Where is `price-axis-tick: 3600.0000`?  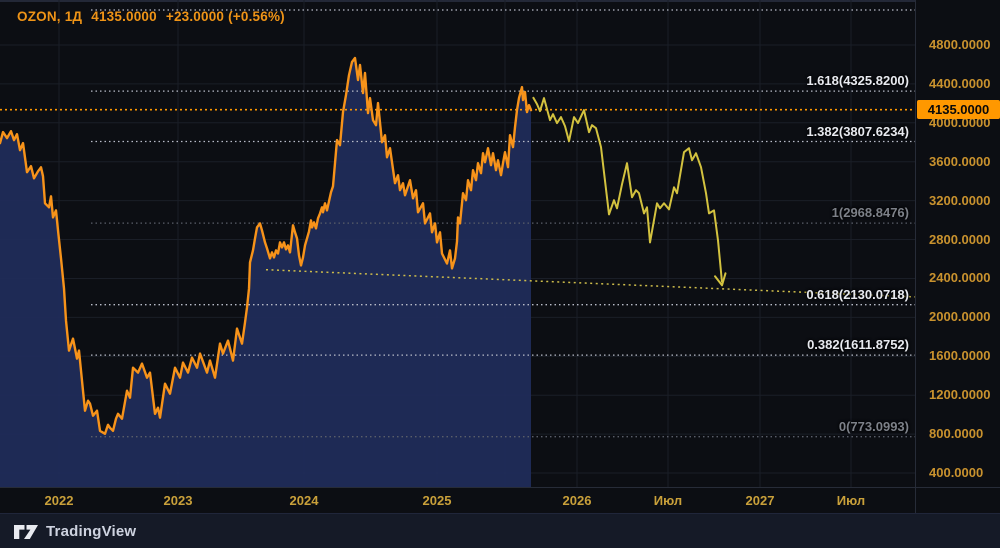 price-axis-tick: 3600.0000 is located at coordinates (960, 161).